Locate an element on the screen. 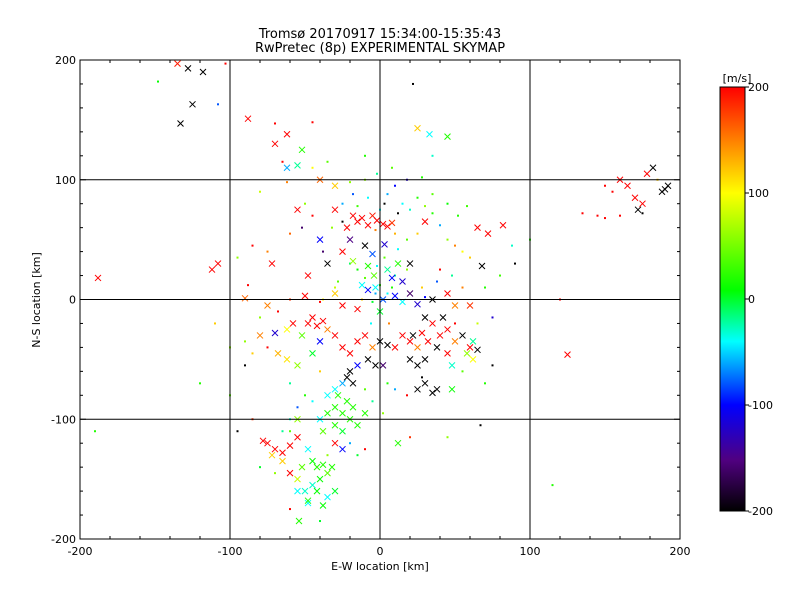 Image resolution: width=800 pixels, height=600 pixels. colorbar is located at coordinates (732, 299).